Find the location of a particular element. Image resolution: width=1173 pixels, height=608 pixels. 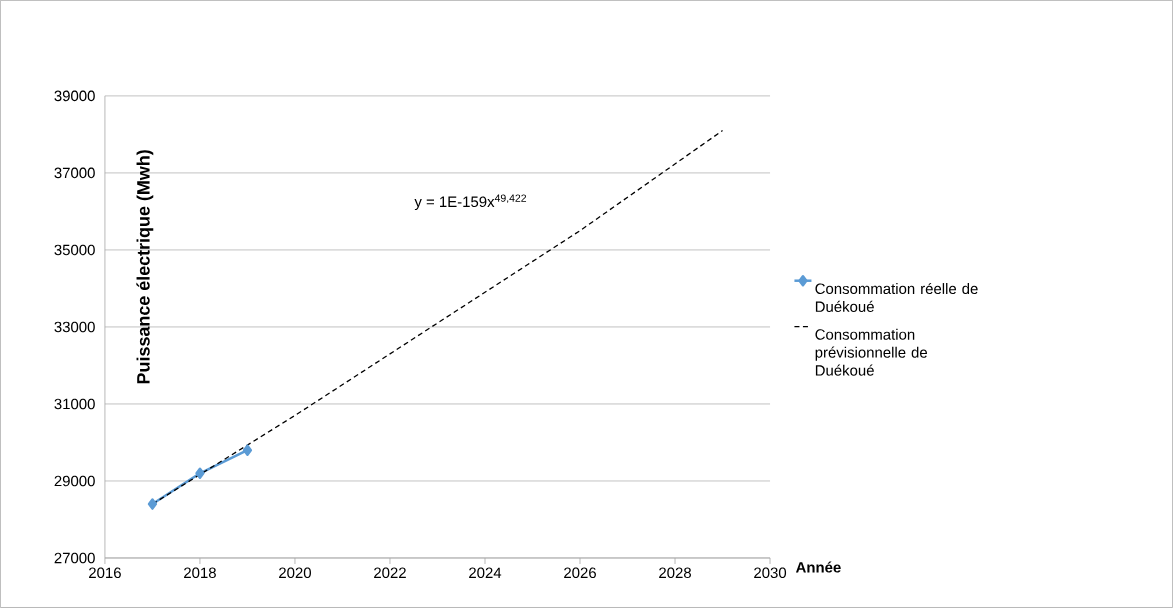

y-tick-label: 37000 is located at coordinates (74, 173).